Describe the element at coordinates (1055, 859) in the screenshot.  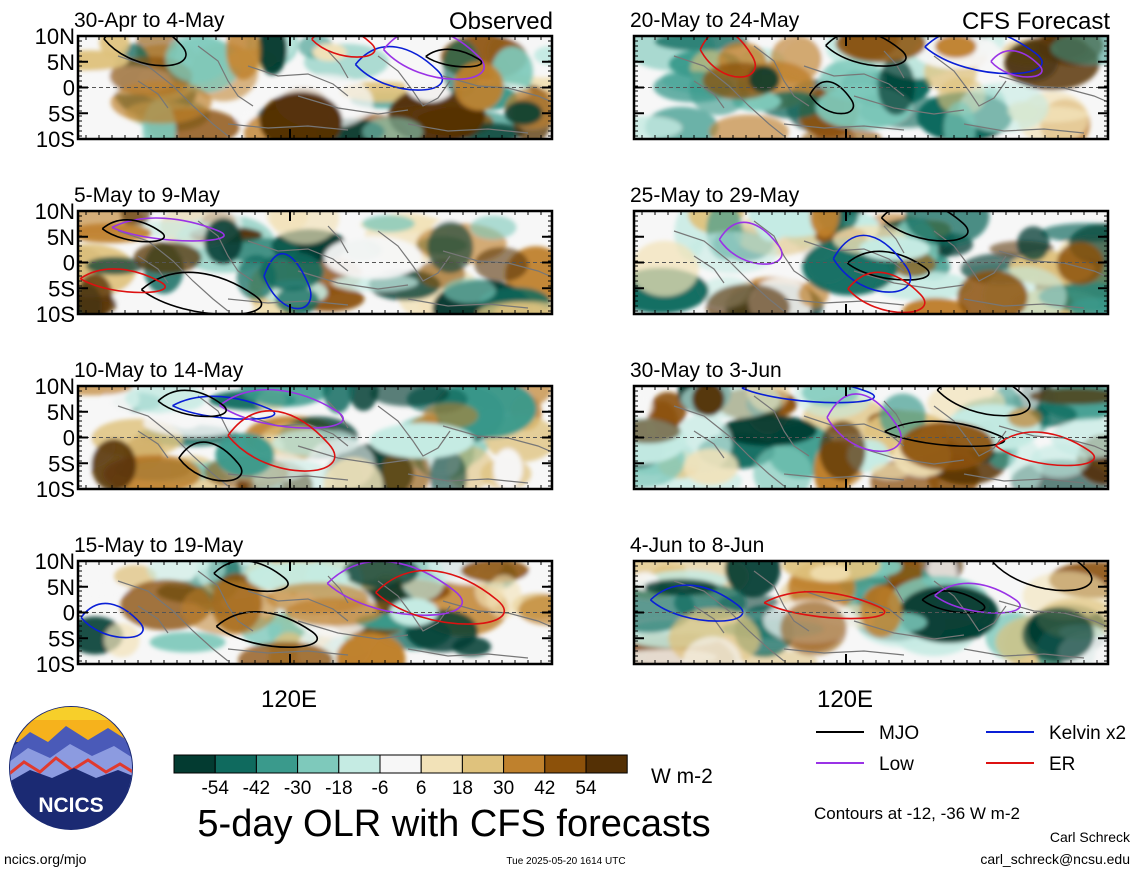
I see `author-email: carl_schreck@ncsu.edu` at that location.